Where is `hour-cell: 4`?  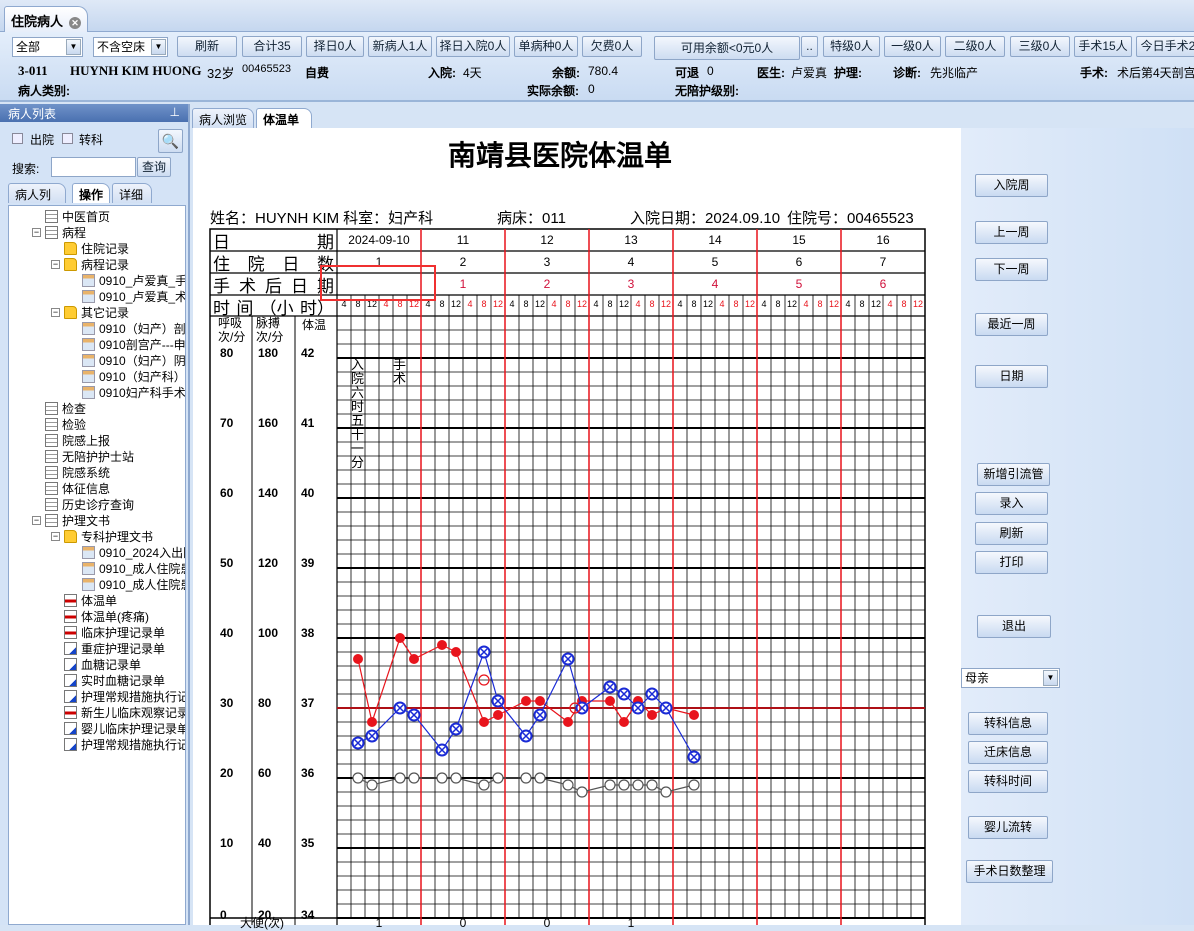
hour-cell: 4 is located at coordinates (806, 304).